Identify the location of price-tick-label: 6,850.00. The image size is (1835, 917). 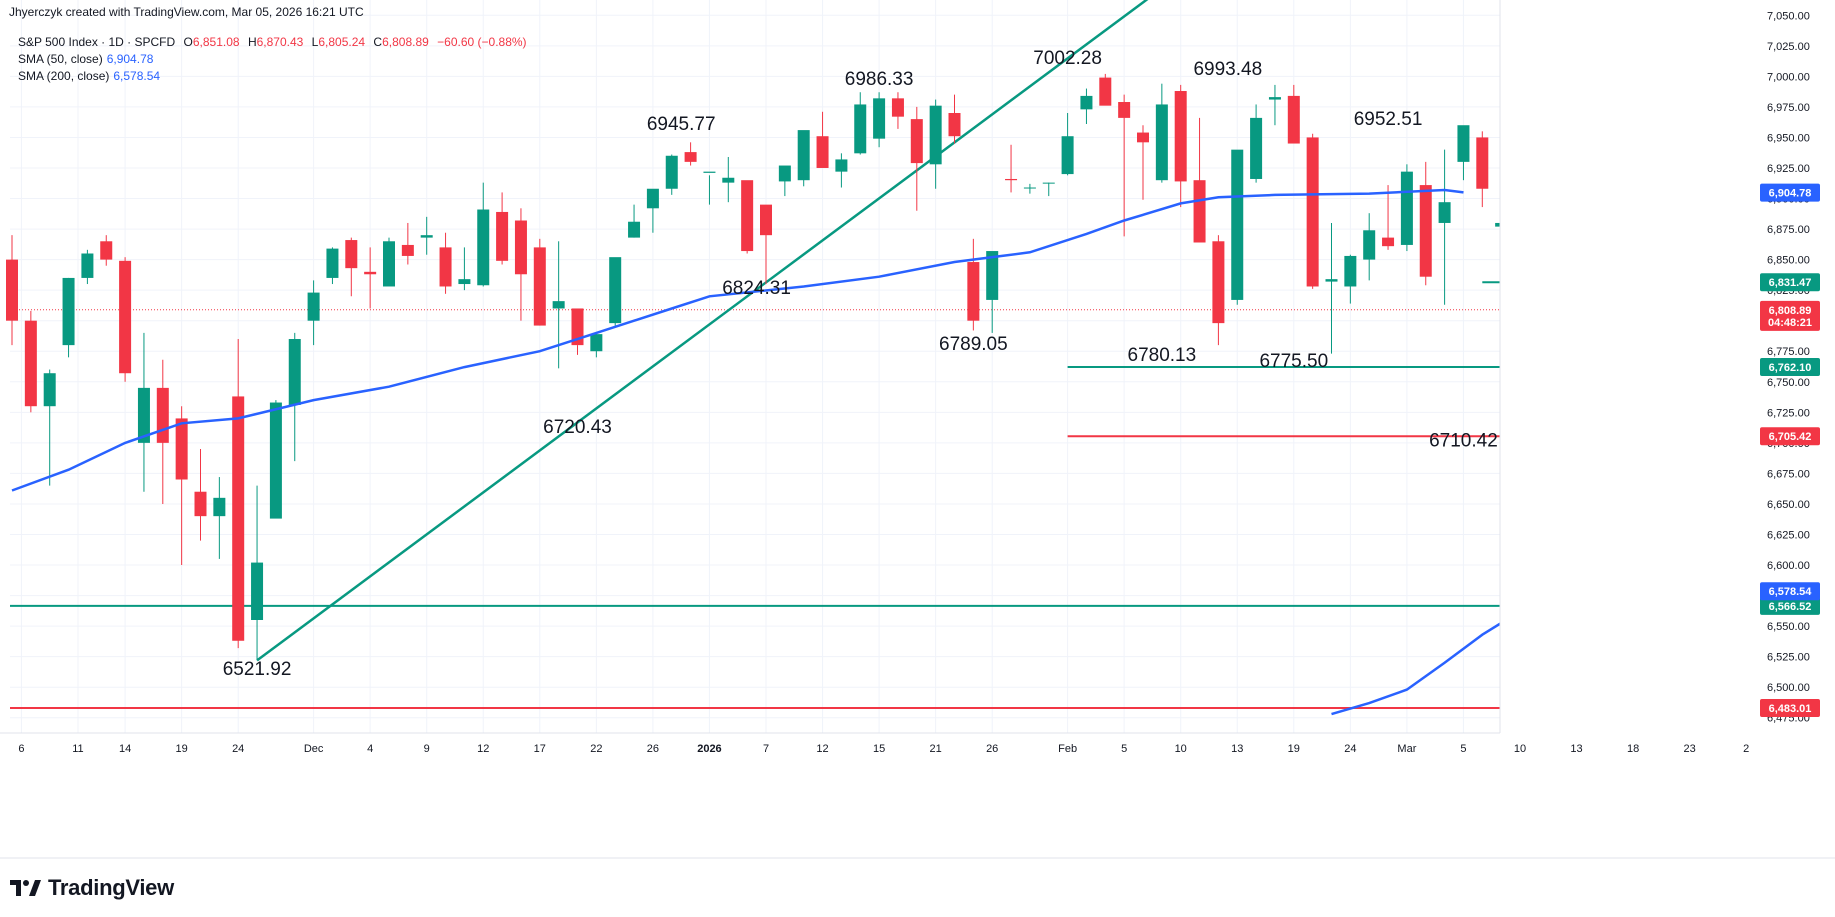
(1788, 261).